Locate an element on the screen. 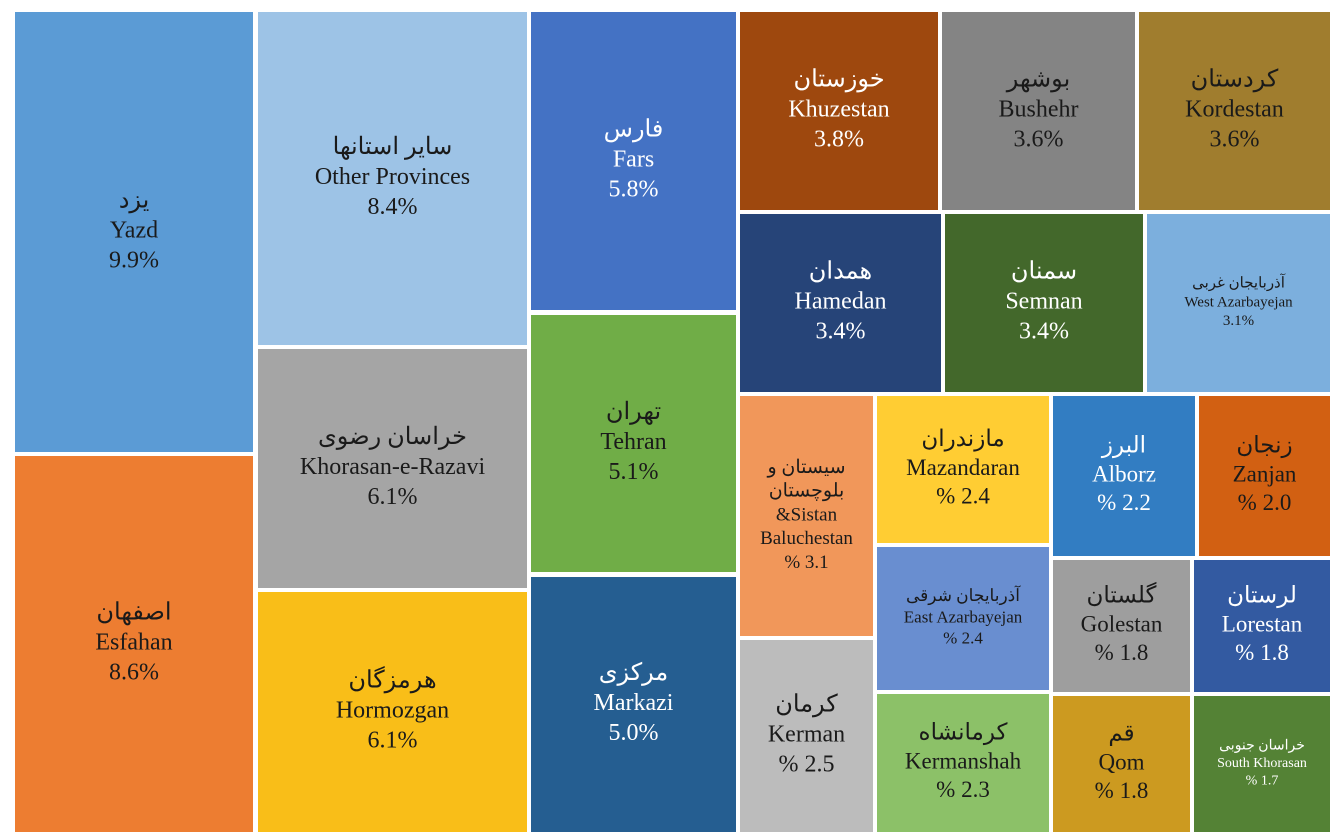 Image resolution: width=1333 pixels, height=839 pixels. tile-label: East Azarbayejan is located at coordinates (963, 616).